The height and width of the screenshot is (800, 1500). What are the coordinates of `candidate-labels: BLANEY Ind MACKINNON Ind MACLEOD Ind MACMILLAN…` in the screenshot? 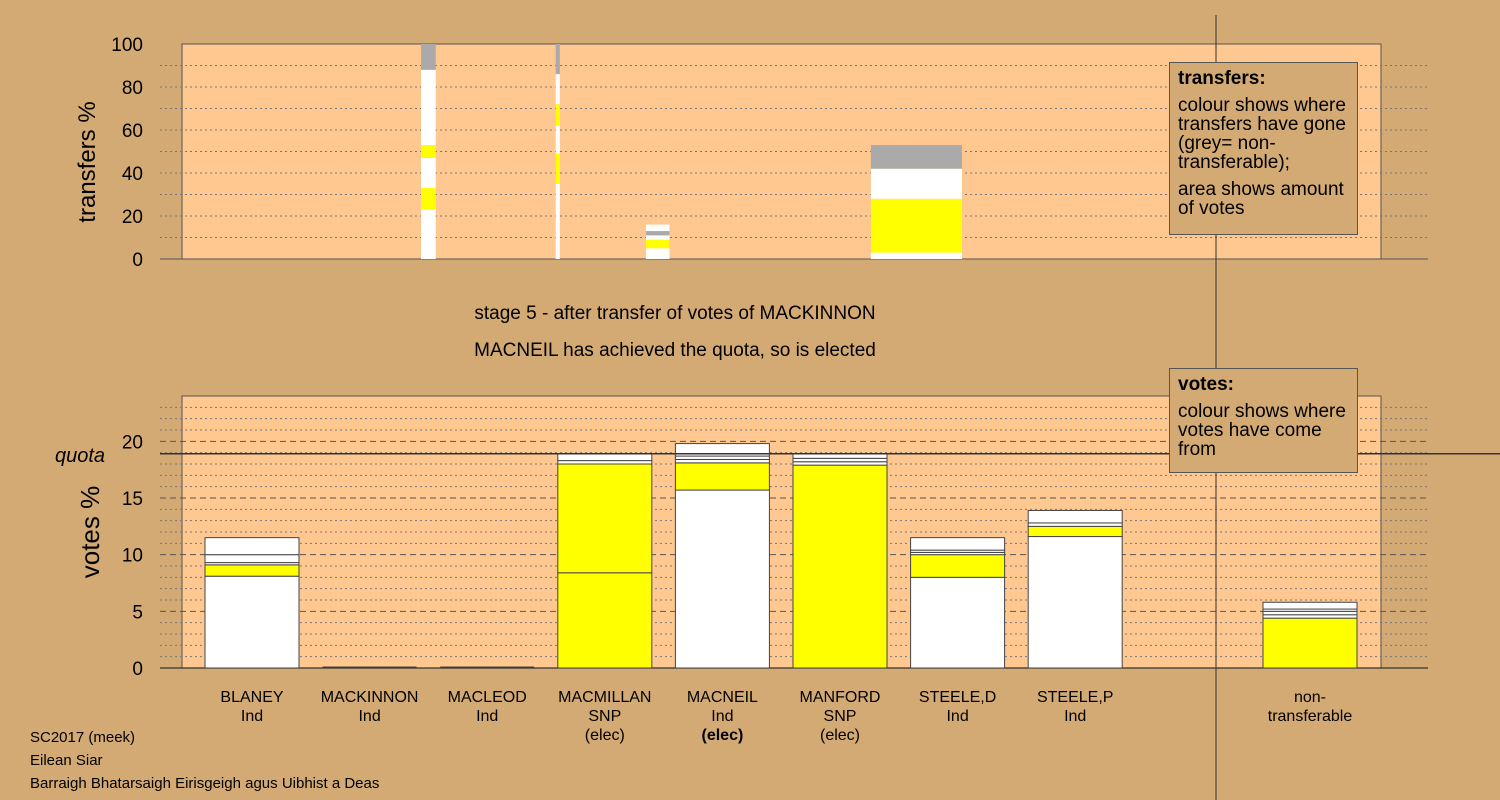 It's located at (786, 716).